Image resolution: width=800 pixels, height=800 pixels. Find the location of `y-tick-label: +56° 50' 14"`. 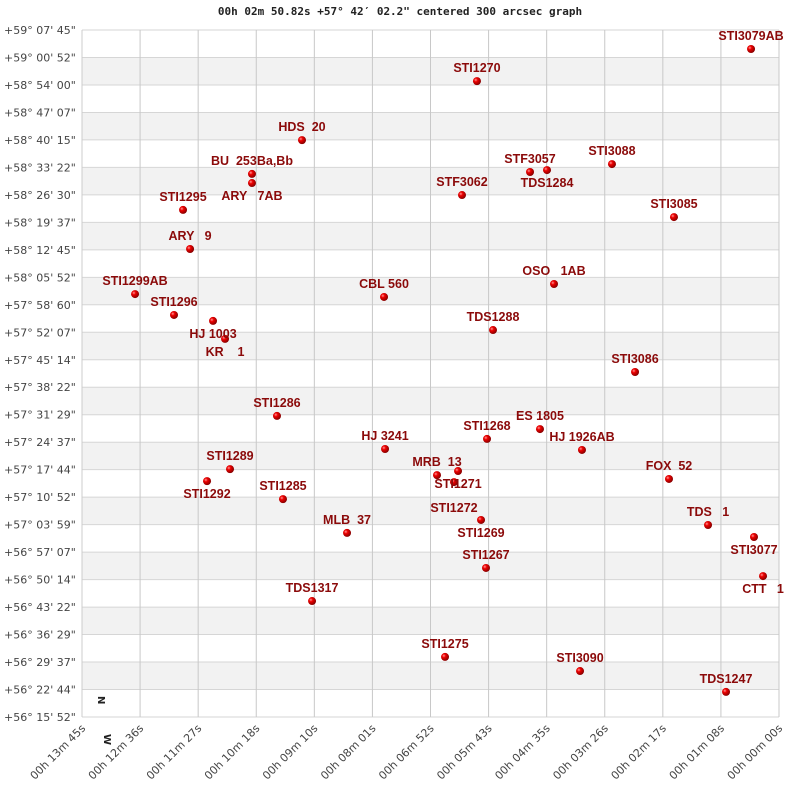

y-tick-label: +56° 50' 14" is located at coordinates (40, 580).